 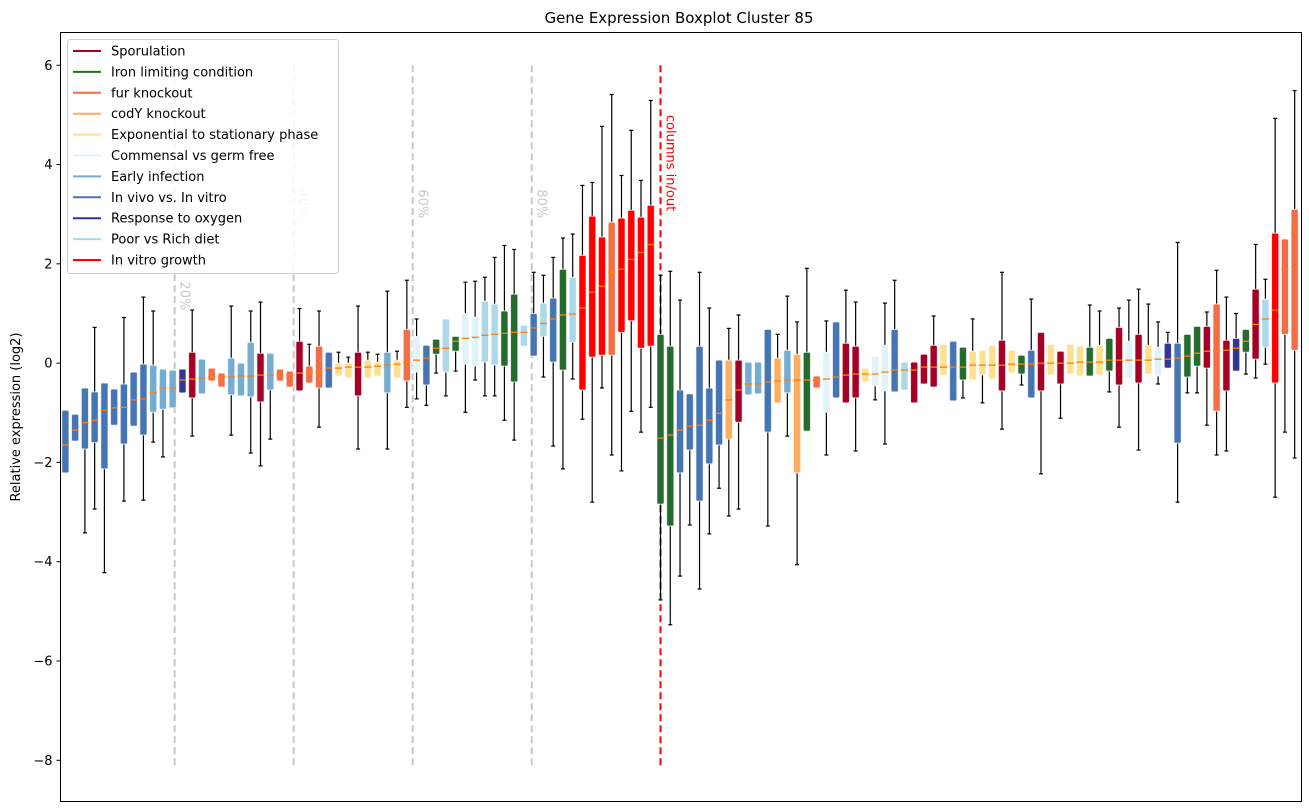 I want to click on legend-item: Poor vs Rich diet, so click(x=146, y=240).